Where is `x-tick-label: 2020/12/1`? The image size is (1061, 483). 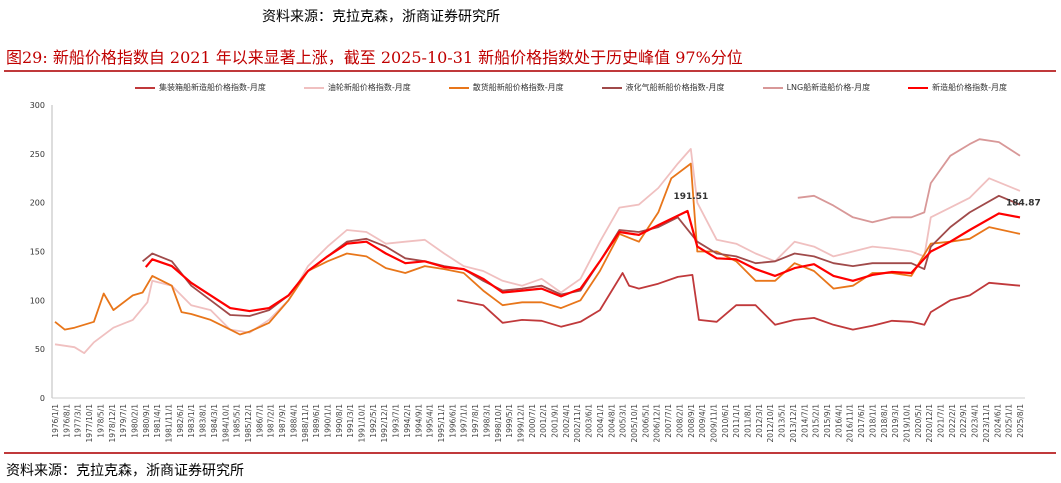
x-tick-label: 2020/12/1 is located at coordinates (929, 423).